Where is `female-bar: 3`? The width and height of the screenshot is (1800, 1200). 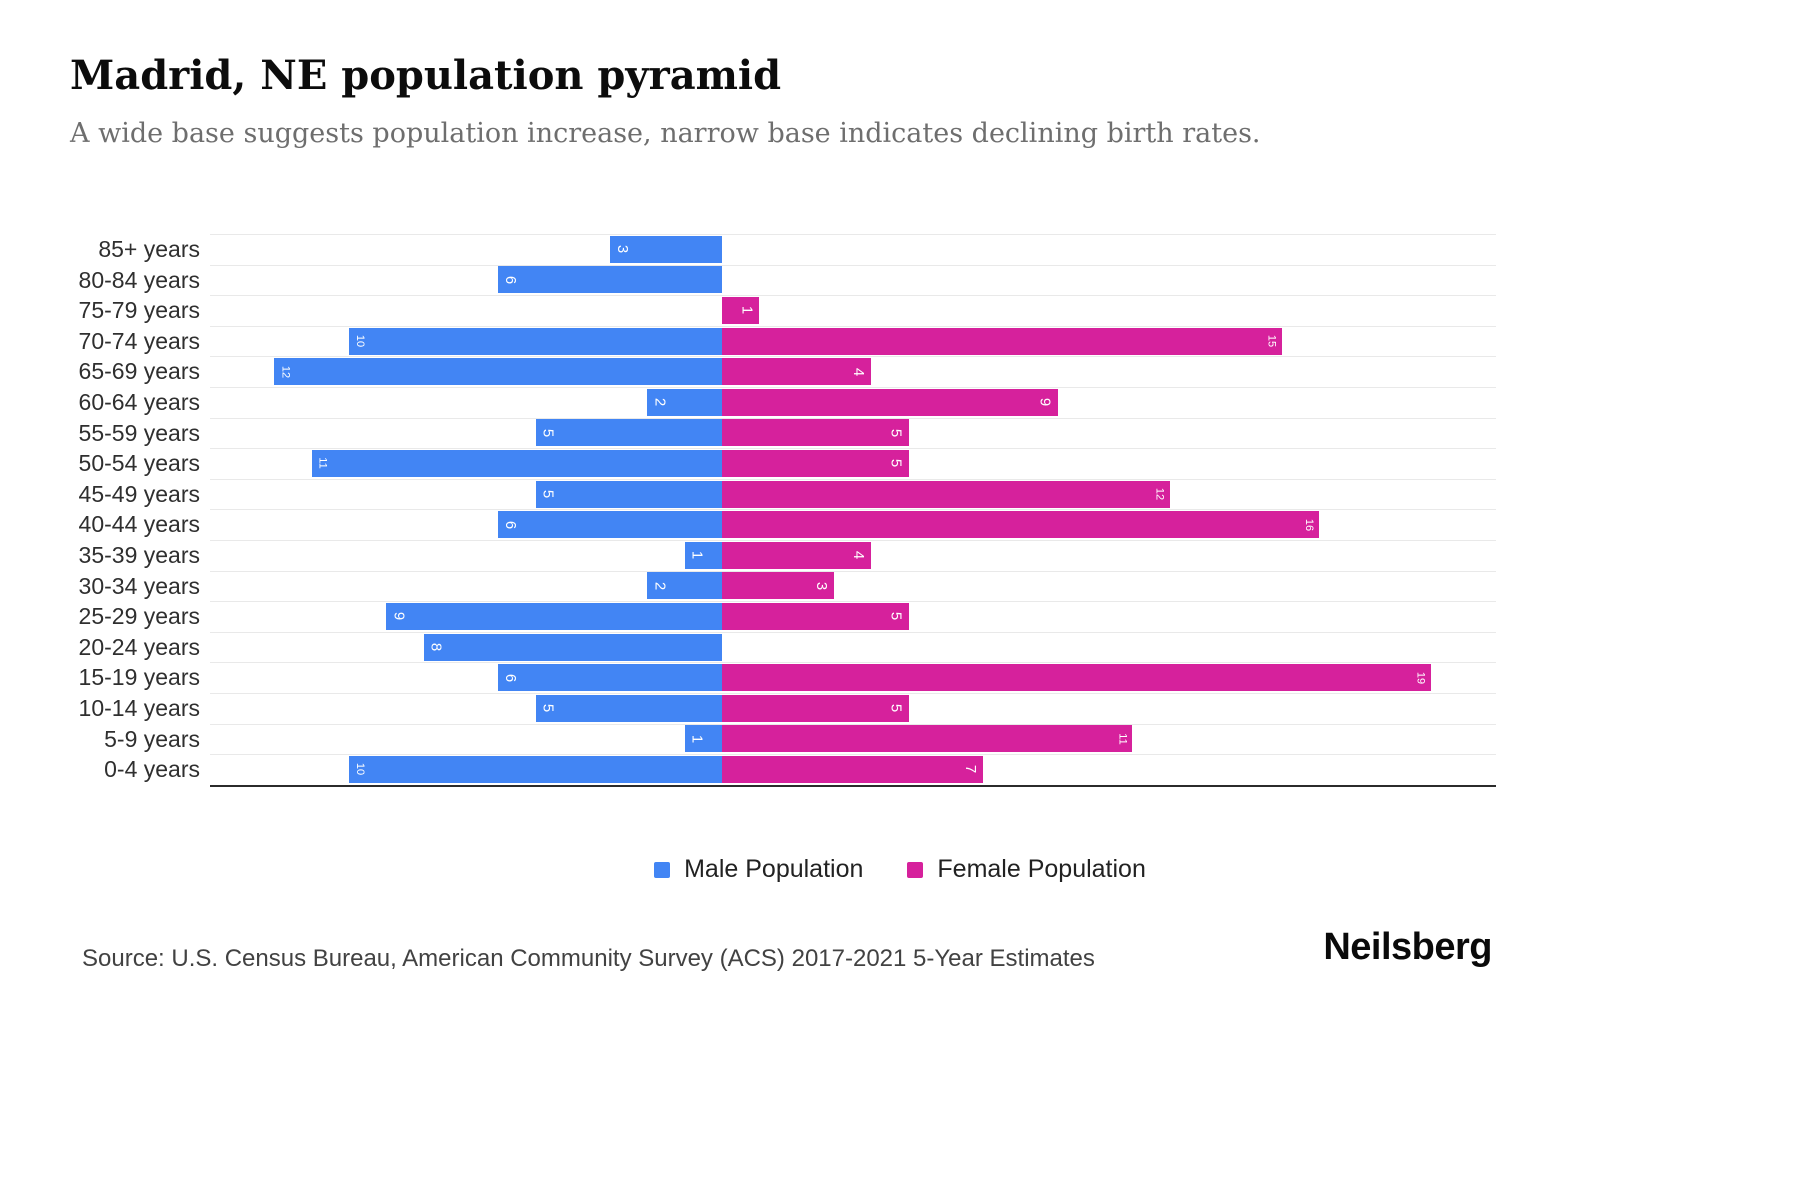
female-bar: 3 is located at coordinates (778, 586).